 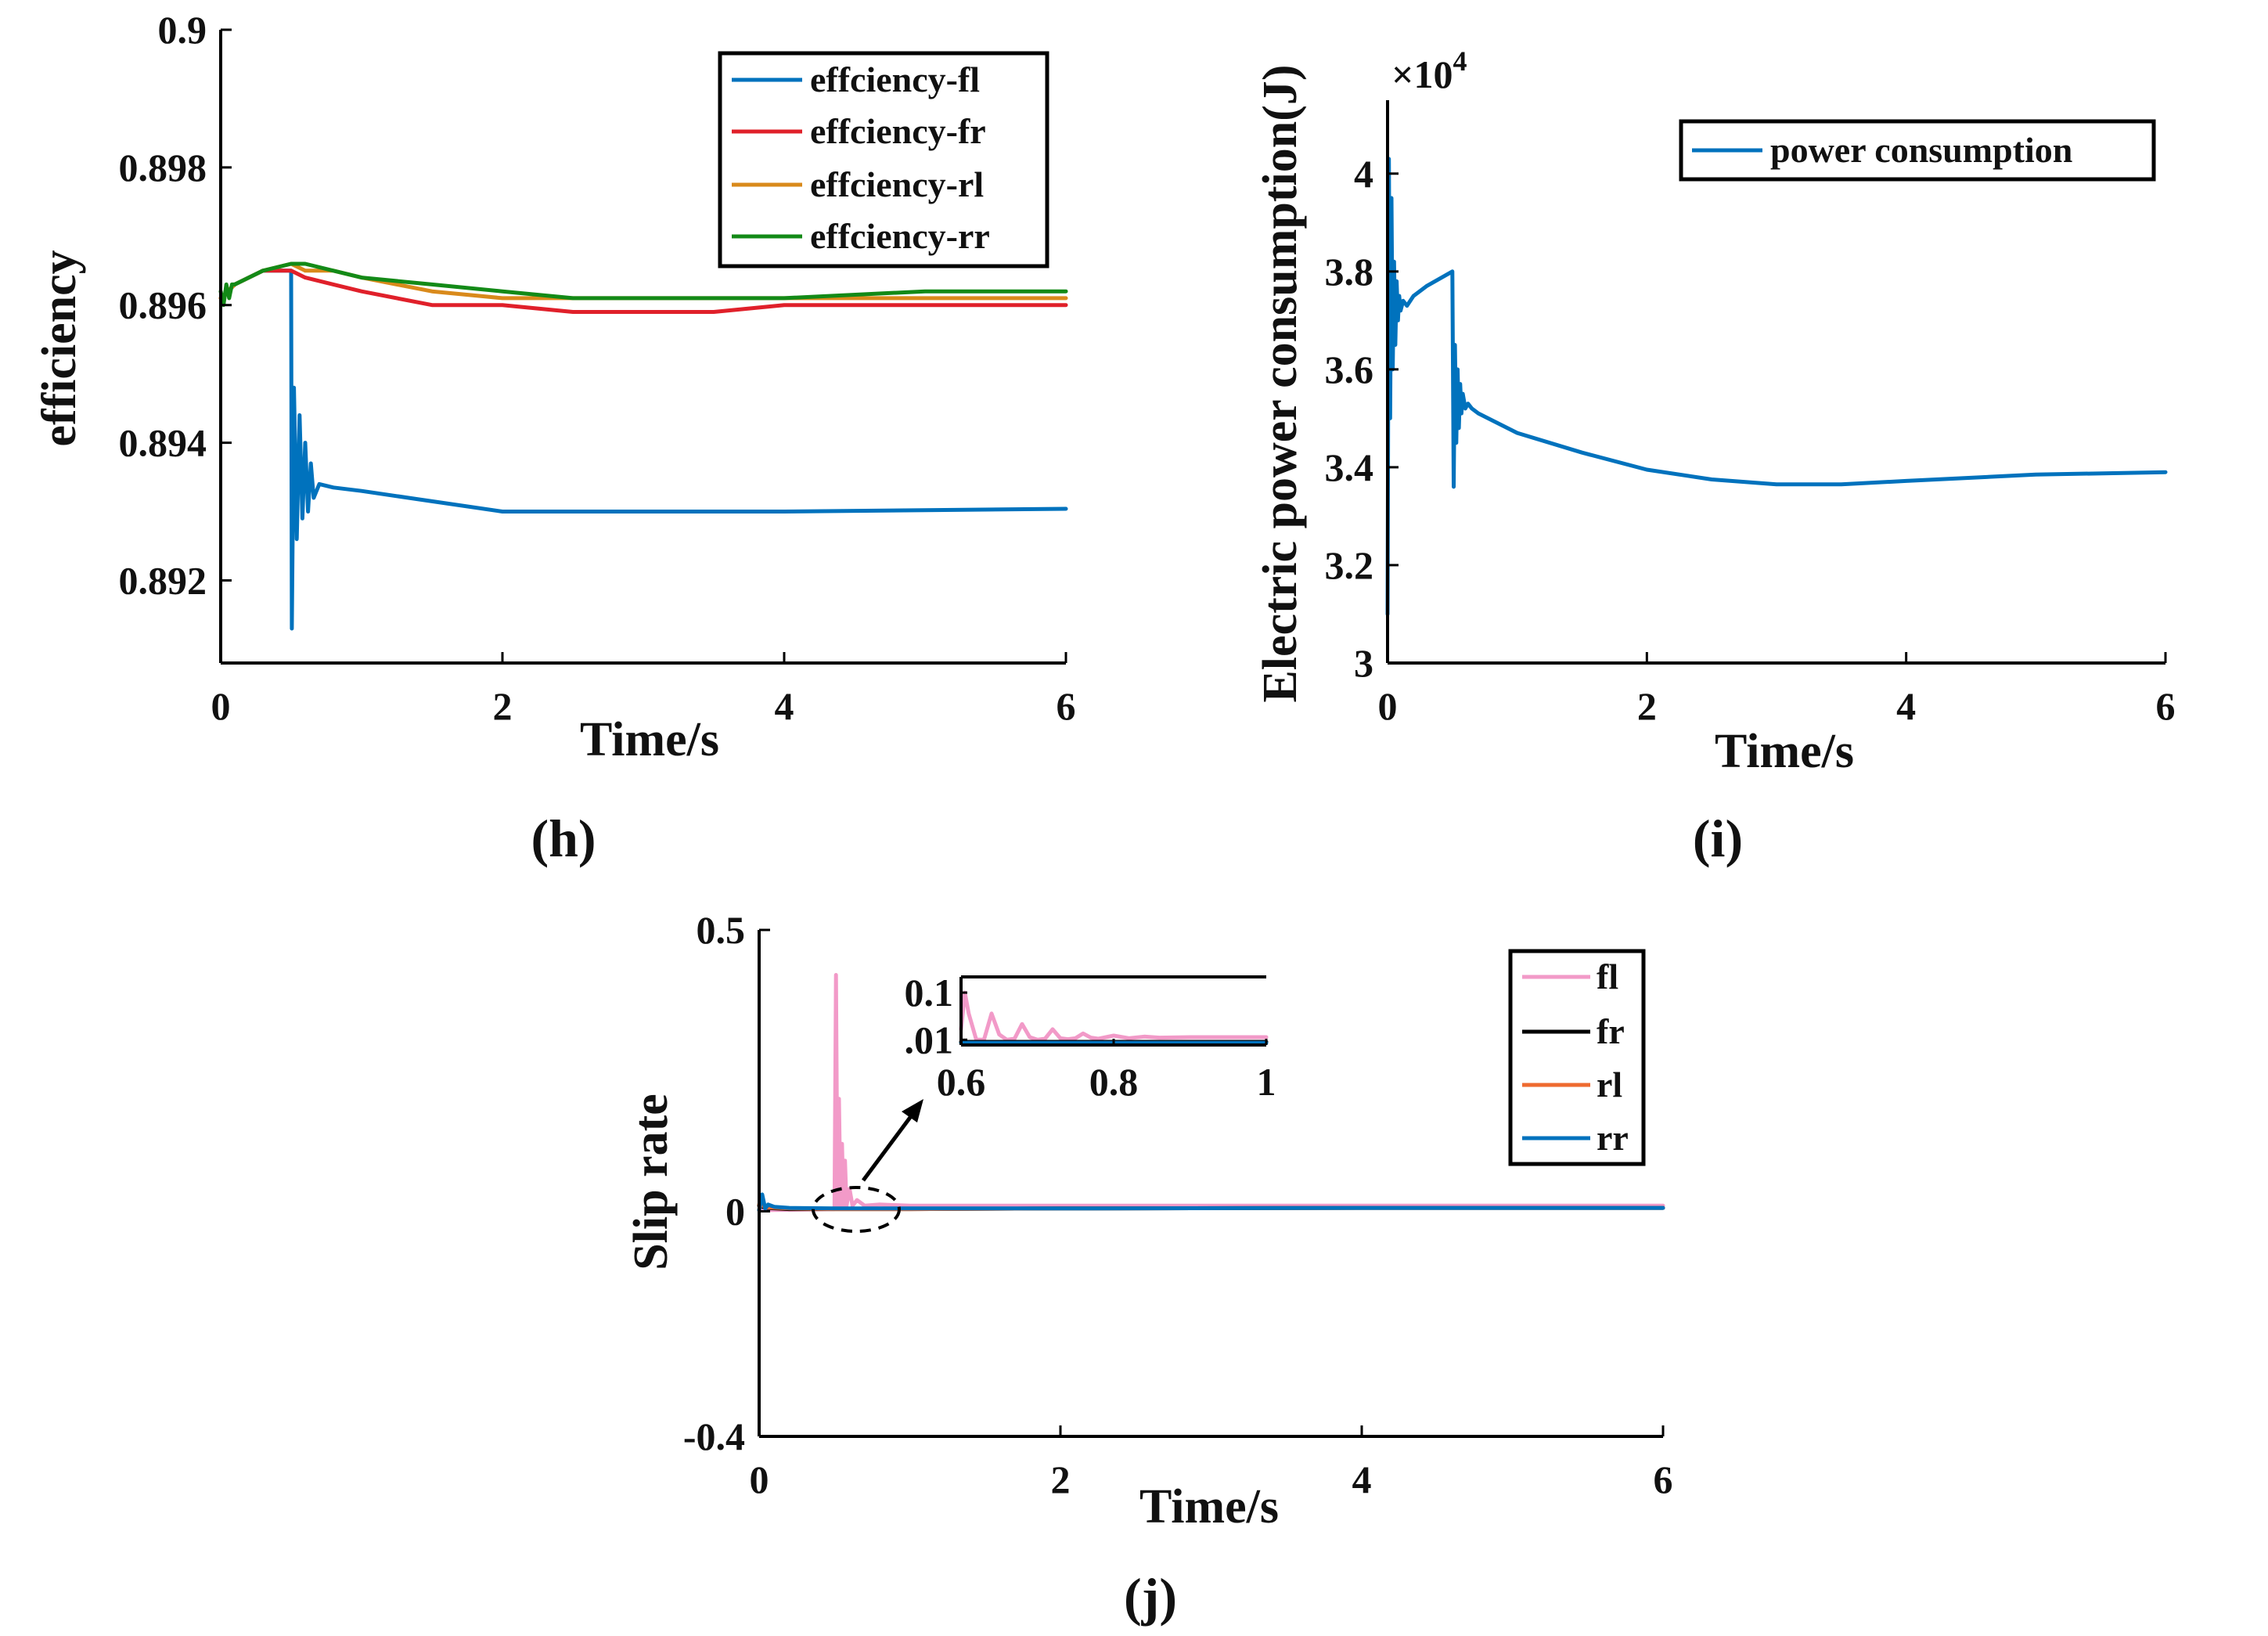 What do you see at coordinates (1422, 74) in the screenshot?
I see `i-y-multiplier-base: ×10` at bounding box center [1422, 74].